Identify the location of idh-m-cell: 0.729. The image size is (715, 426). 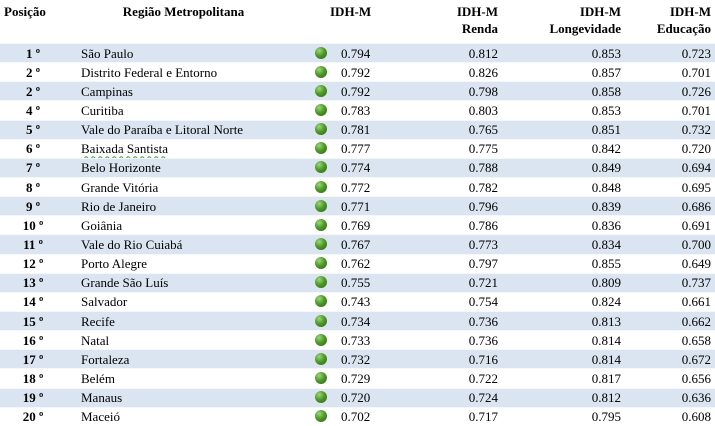
(354, 378).